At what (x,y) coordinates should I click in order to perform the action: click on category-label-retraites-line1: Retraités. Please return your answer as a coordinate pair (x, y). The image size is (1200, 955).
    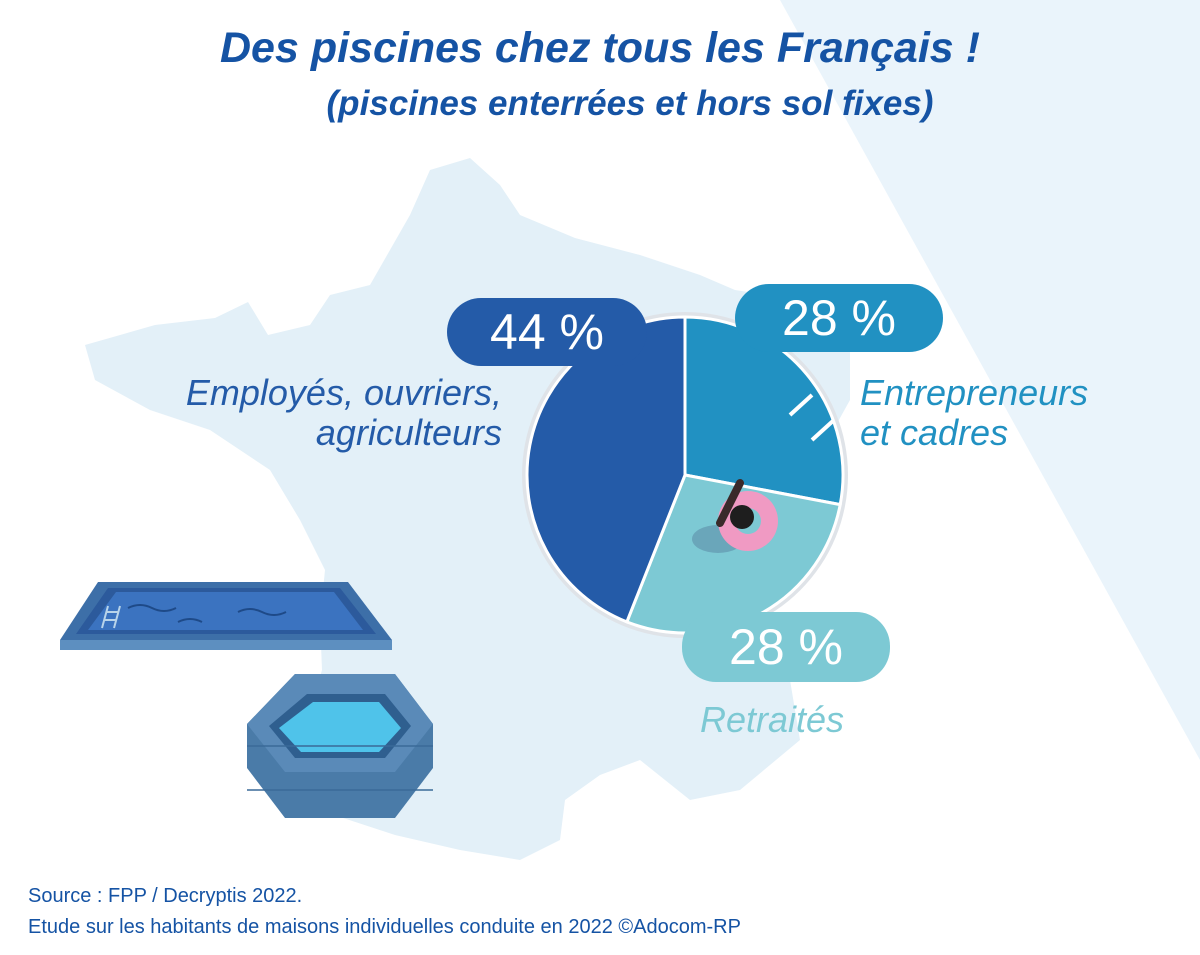
    Looking at the image, I should click on (772, 719).